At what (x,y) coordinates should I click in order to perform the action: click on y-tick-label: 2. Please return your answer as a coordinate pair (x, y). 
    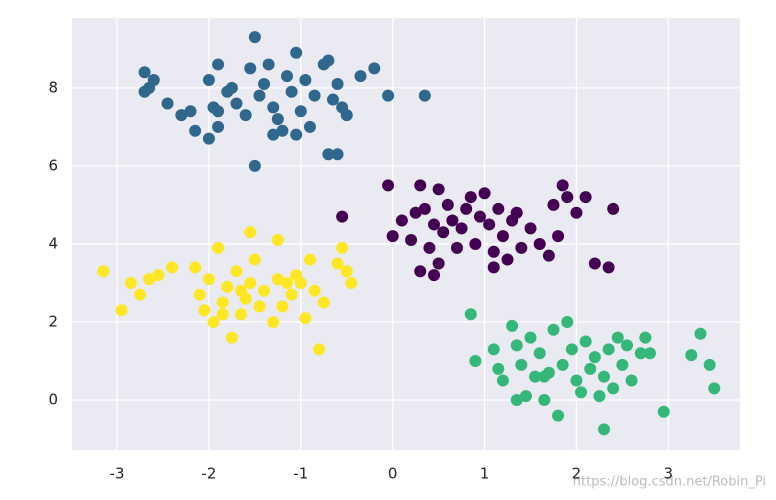
    Looking at the image, I should click on (53, 322).